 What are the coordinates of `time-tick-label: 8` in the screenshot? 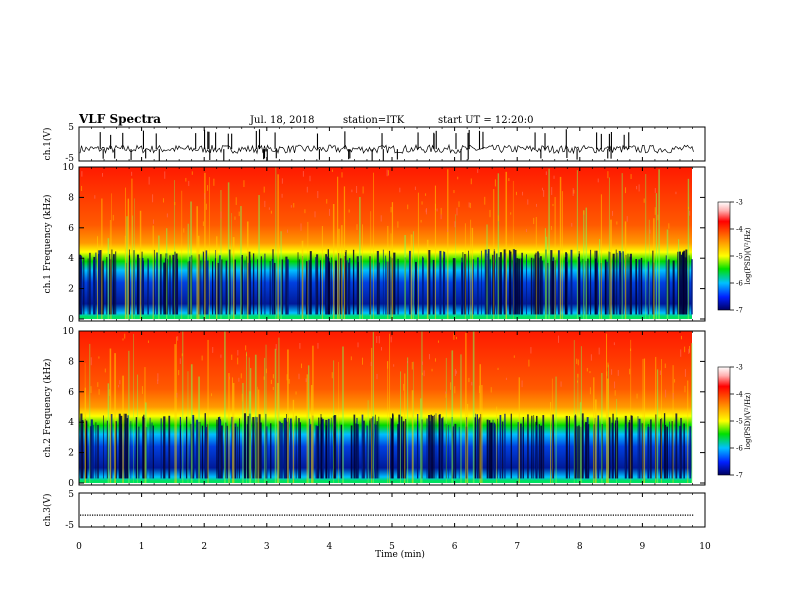 It's located at (580, 547).